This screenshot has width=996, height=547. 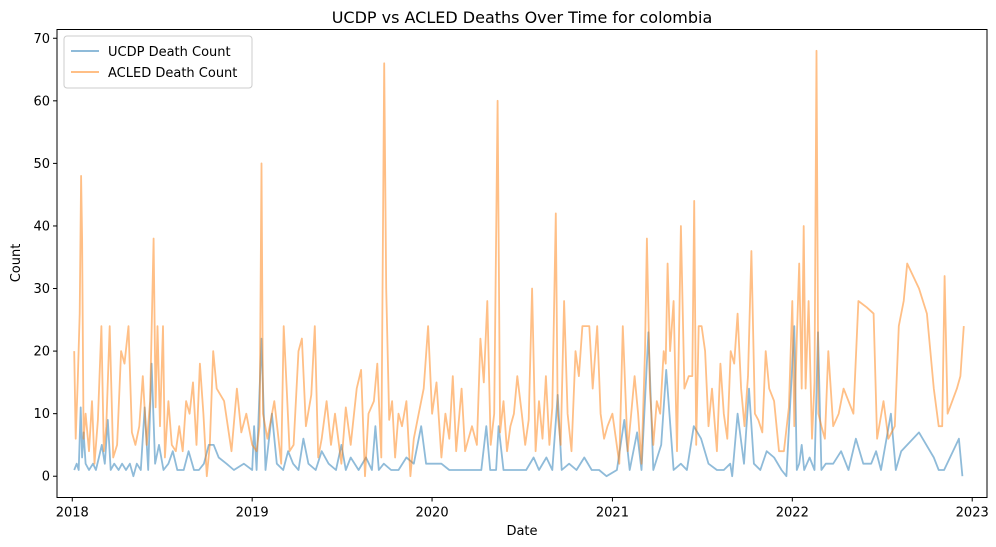 What do you see at coordinates (45, 258) in the screenshot?
I see `y-axis: 0 10 20 30 40 50 60 70` at bounding box center [45, 258].